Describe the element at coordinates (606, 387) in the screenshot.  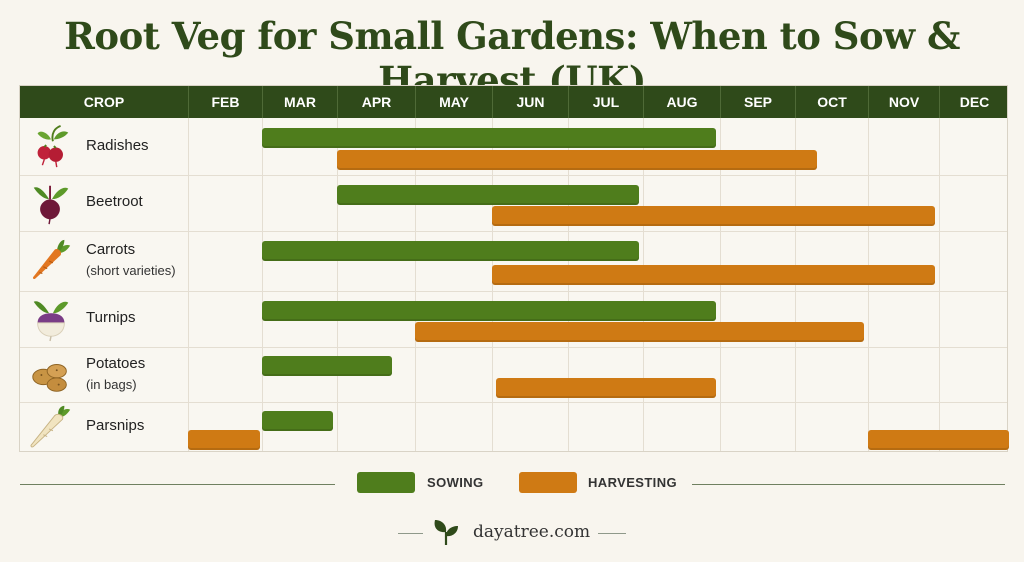
I see `harvest-bar-potatoes` at that location.